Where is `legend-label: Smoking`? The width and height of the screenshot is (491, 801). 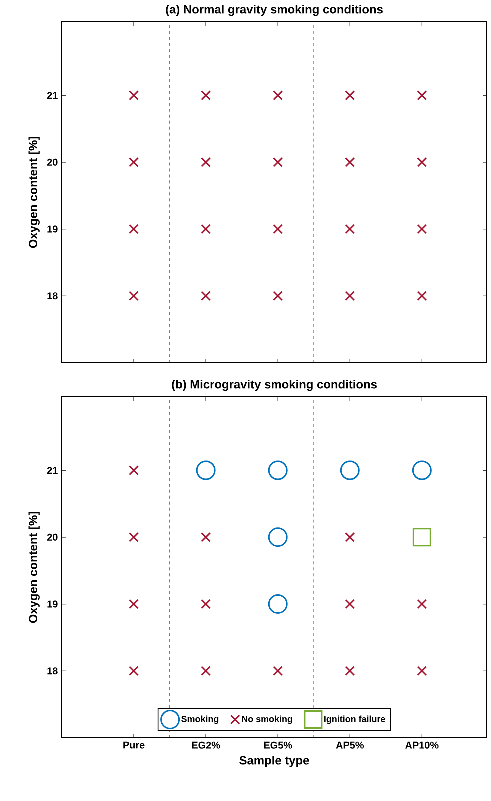 legend-label: Smoking is located at coordinates (200, 720).